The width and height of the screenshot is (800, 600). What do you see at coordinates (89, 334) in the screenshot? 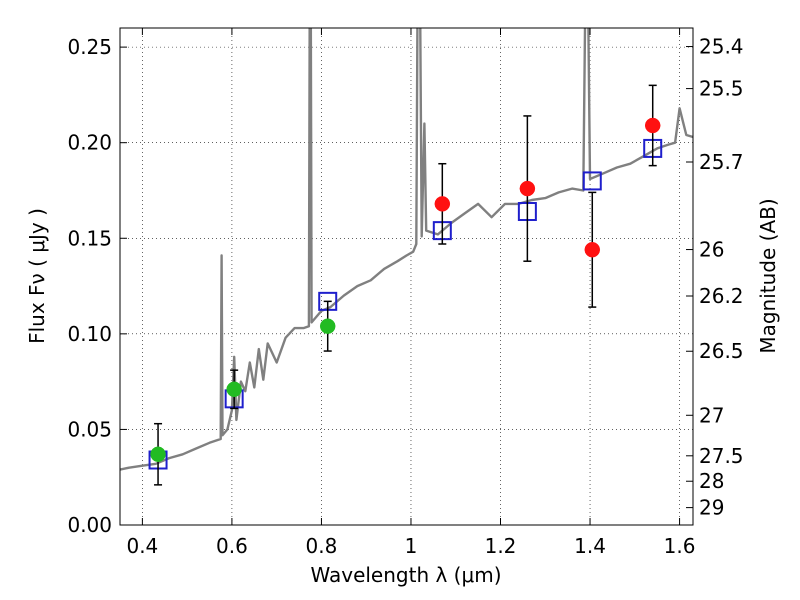
I see `y-tick-label: 0.10` at bounding box center [89, 334].